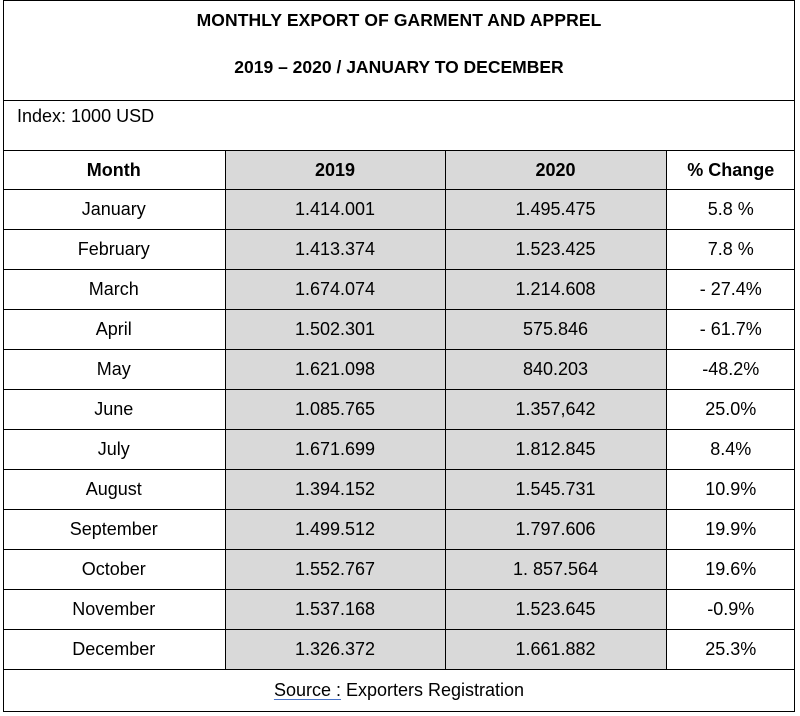 This screenshot has width=800, height=716. I want to click on month-cell: June, so click(114, 409).